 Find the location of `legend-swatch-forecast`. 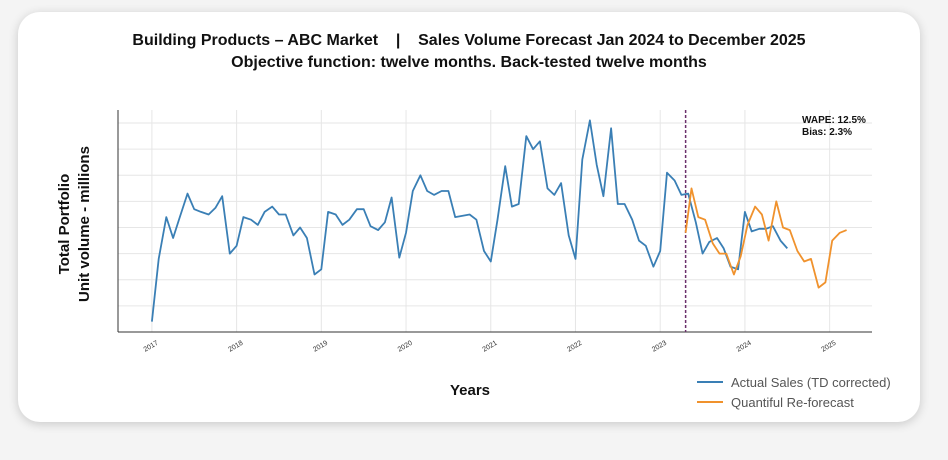

legend-swatch-forecast is located at coordinates (710, 402).